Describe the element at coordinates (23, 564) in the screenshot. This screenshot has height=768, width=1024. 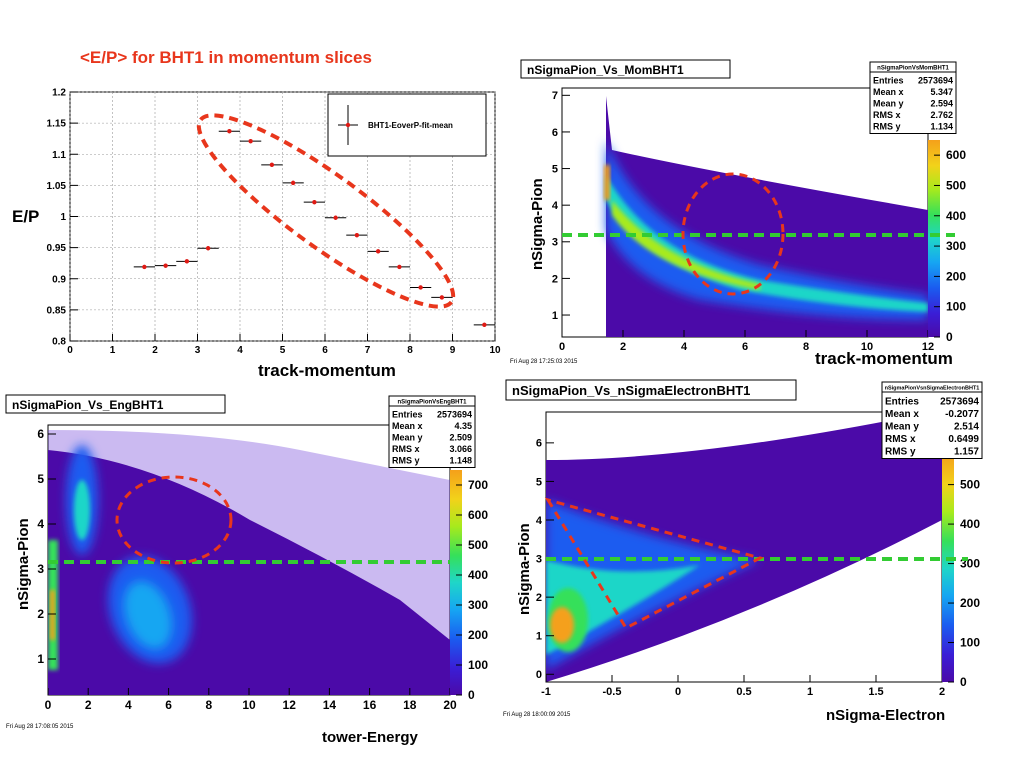
I see `eng-ylabel: nSigma-Pion` at that location.